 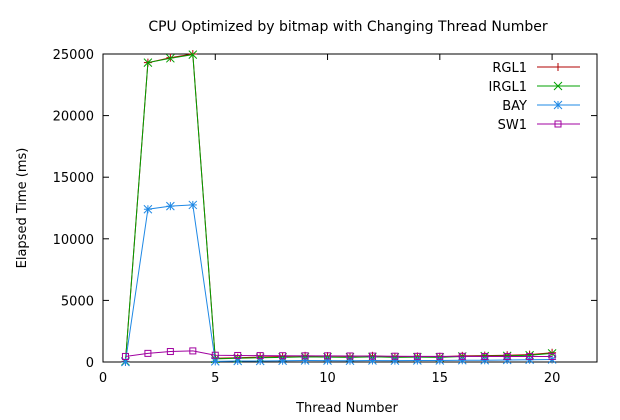 What do you see at coordinates (90, 363) in the screenshot?
I see `y-tick-label: 0` at bounding box center [90, 363].